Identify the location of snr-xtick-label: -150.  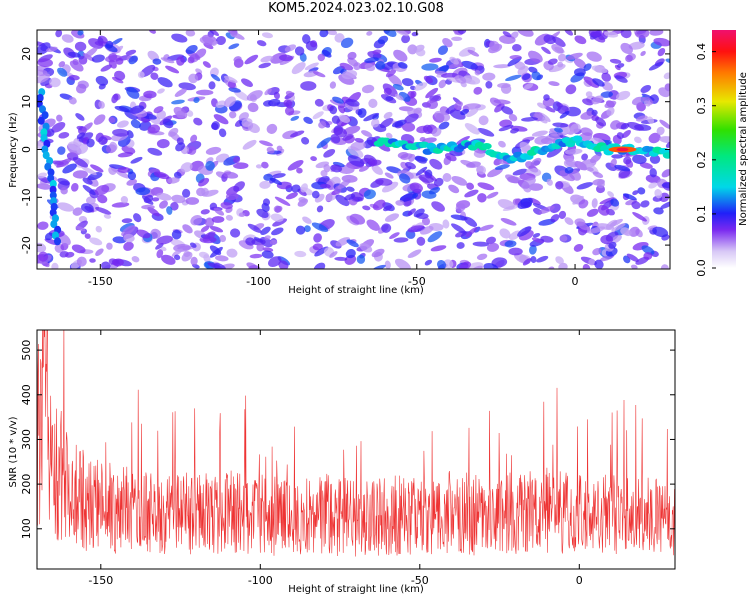
(100, 580).